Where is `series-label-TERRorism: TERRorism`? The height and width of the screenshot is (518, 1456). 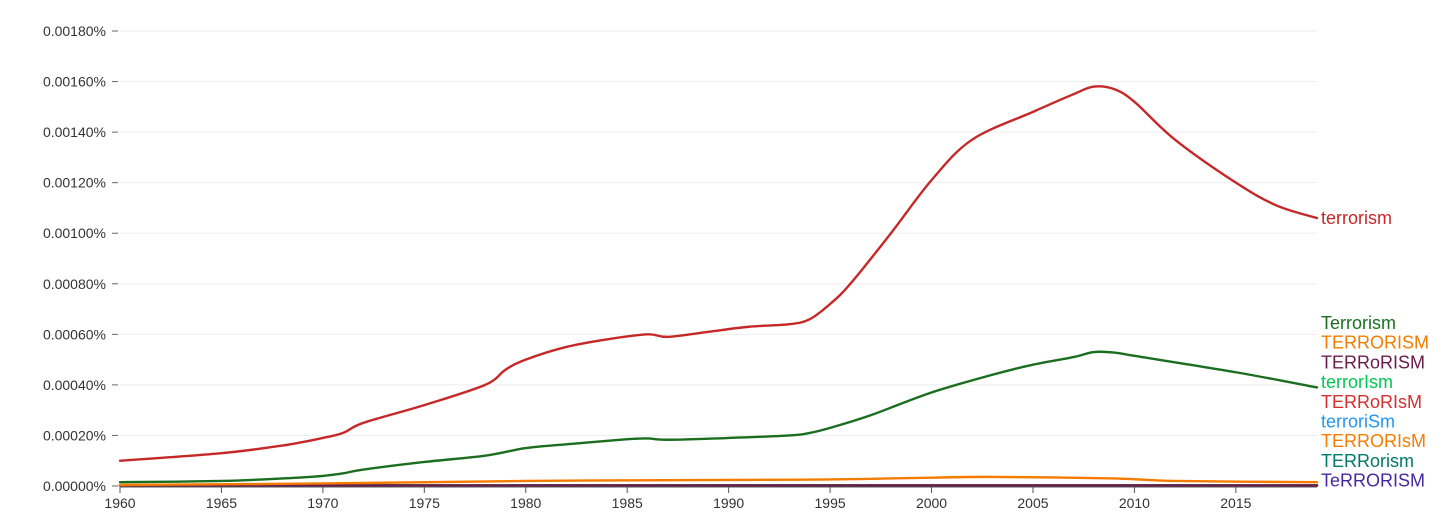
series-label-TERRorism: TERRorism is located at coordinates (1367, 461).